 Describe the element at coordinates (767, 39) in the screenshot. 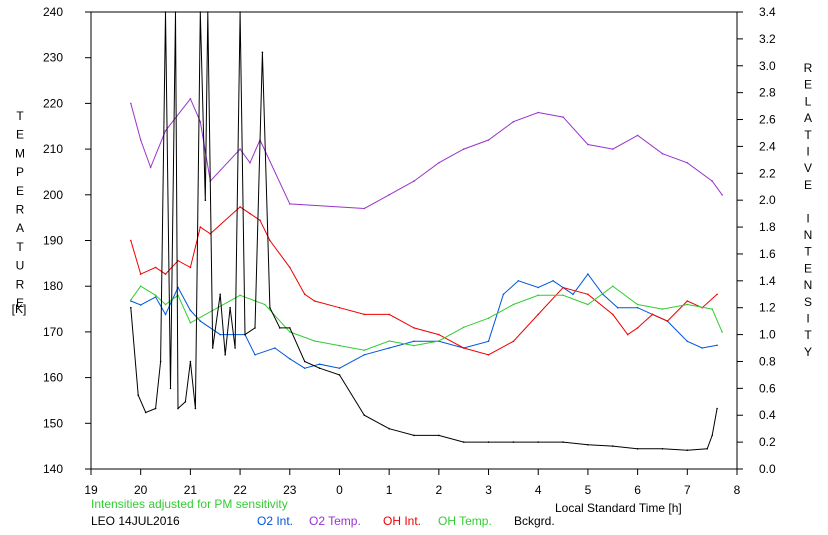

I see `y-right-tick-label: 3.2` at that location.